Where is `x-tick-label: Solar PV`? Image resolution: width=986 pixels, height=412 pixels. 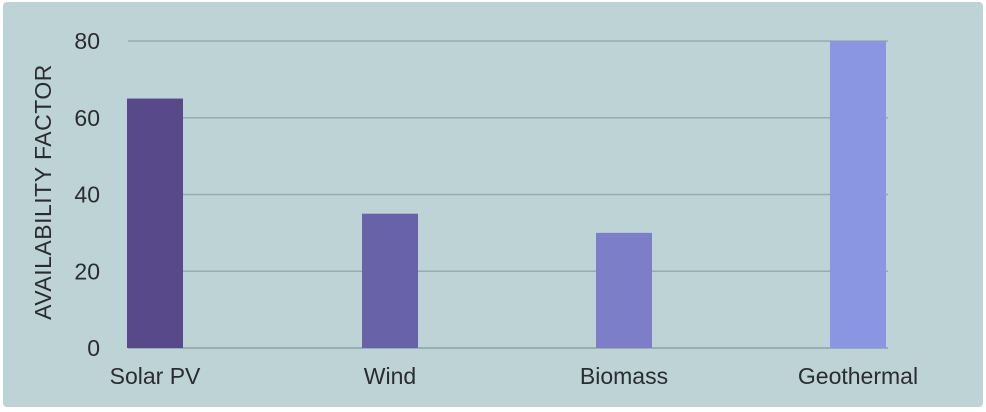
x-tick-label: Solar PV is located at coordinates (155, 376).